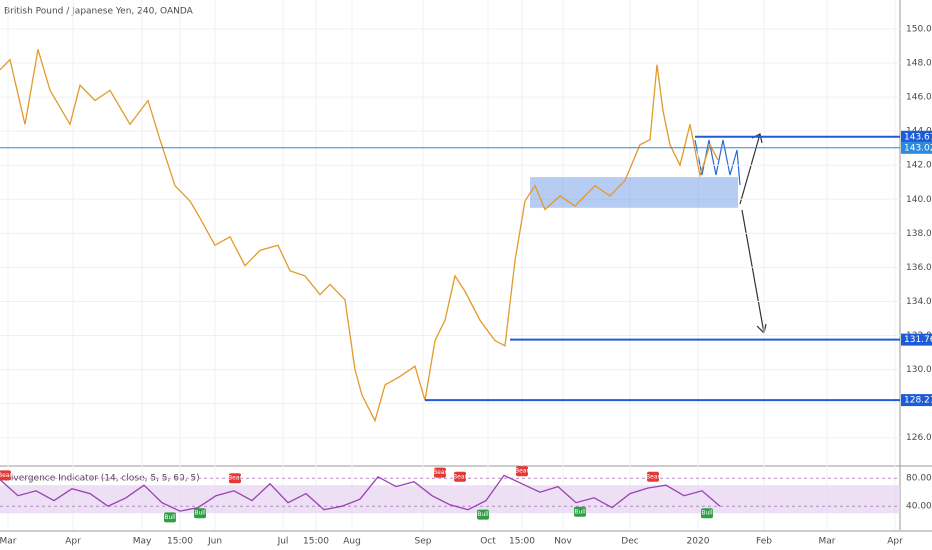  Describe the element at coordinates (919, 507) in the screenshot. I see `y-tick-label: 40.00` at that location.